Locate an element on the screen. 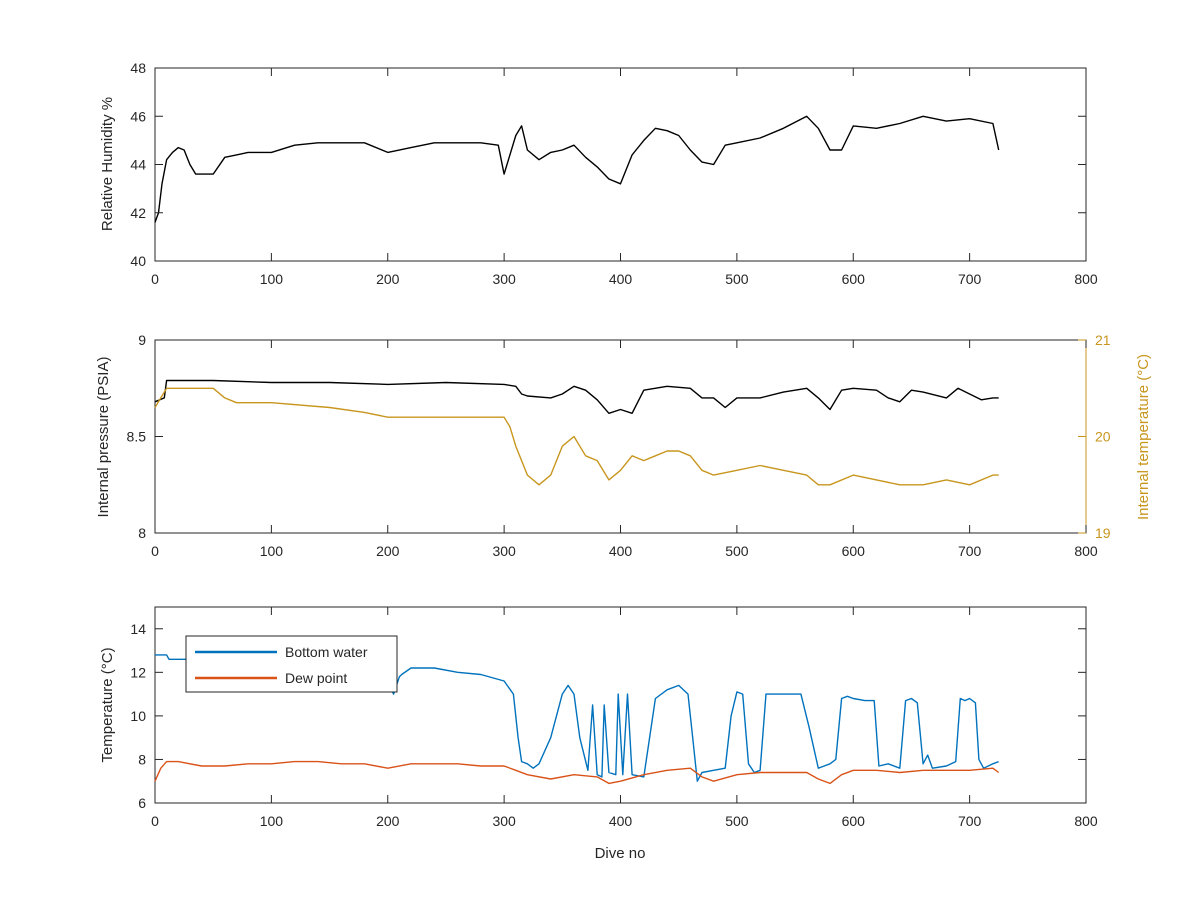 The height and width of the screenshot is (900, 1200). temperature-right-axis-label: Internal temperature (°C) is located at coordinates (1143, 437).